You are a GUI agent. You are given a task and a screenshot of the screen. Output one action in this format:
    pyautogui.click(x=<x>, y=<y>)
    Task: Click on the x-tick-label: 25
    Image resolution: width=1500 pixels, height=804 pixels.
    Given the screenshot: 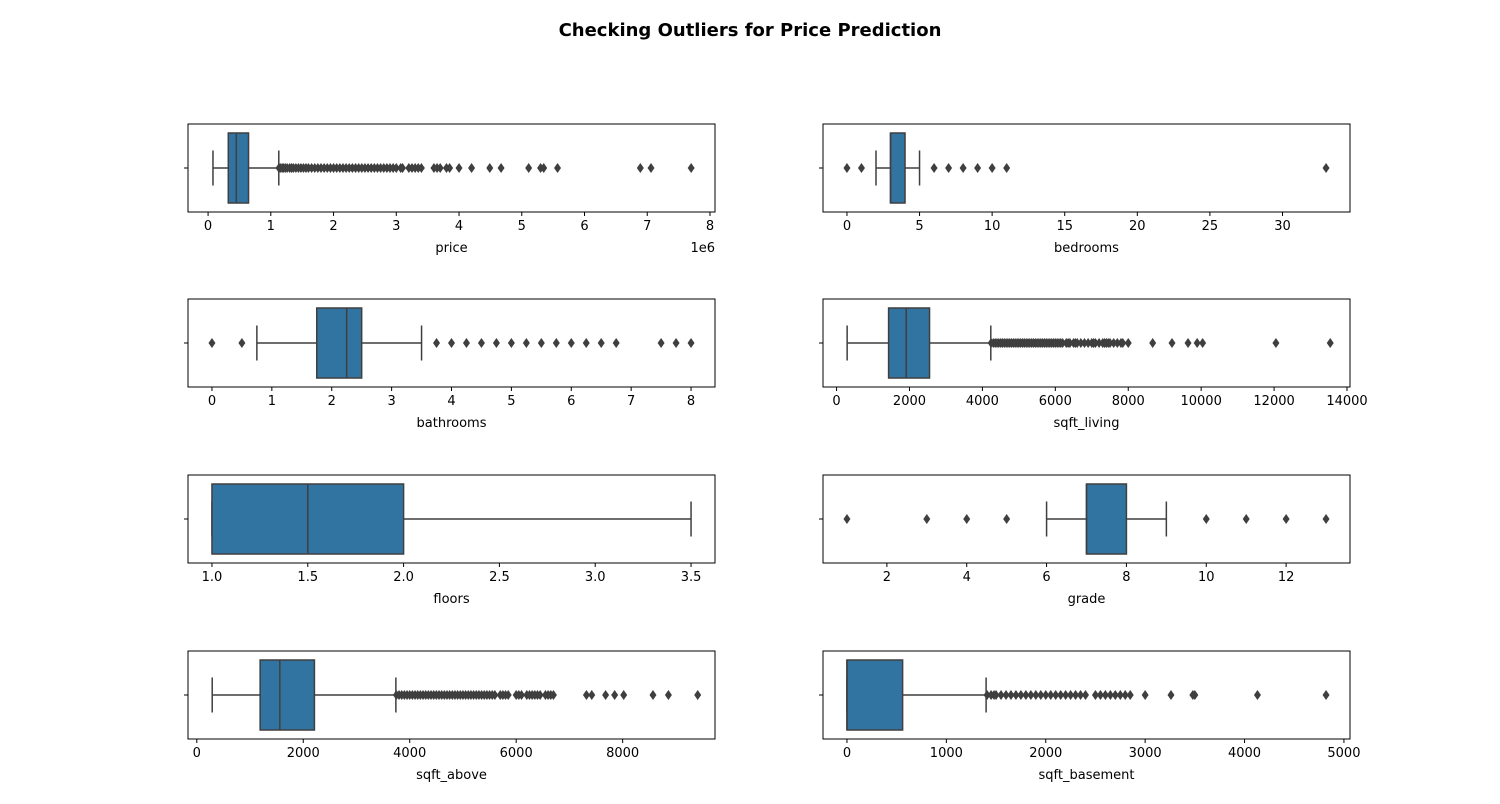 What is the action you would take?
    pyautogui.click(x=1210, y=226)
    